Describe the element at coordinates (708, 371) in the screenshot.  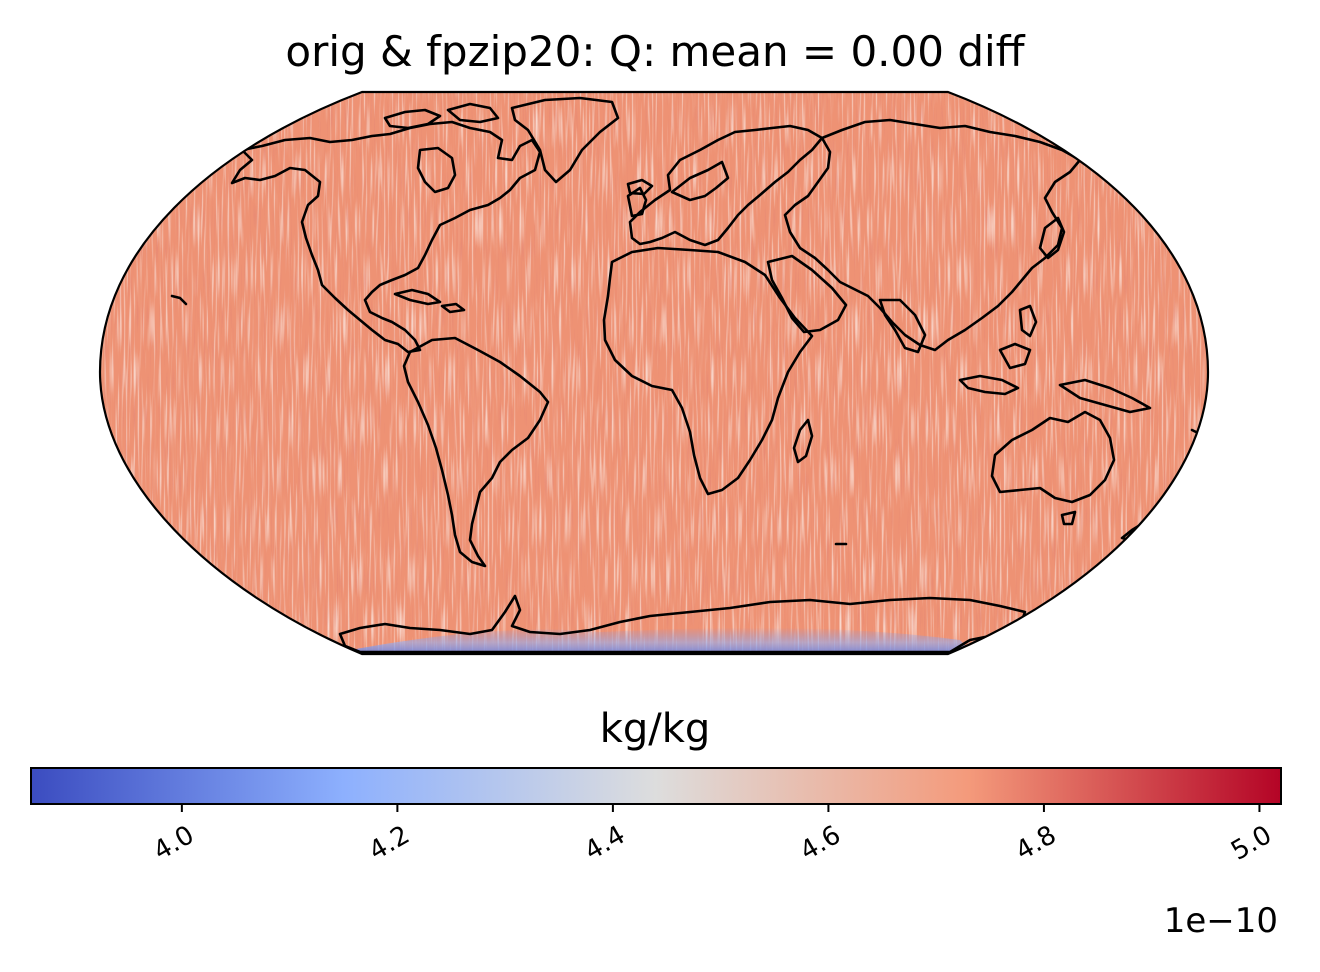
I see `coastline-africa` at that location.